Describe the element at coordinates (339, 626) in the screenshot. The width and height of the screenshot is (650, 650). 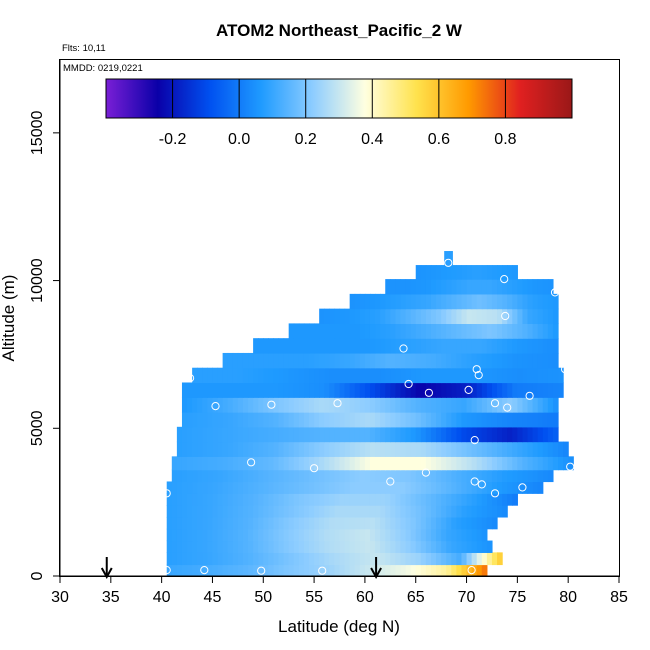
I see `x-axis-label: Latitude (deg N)` at that location.